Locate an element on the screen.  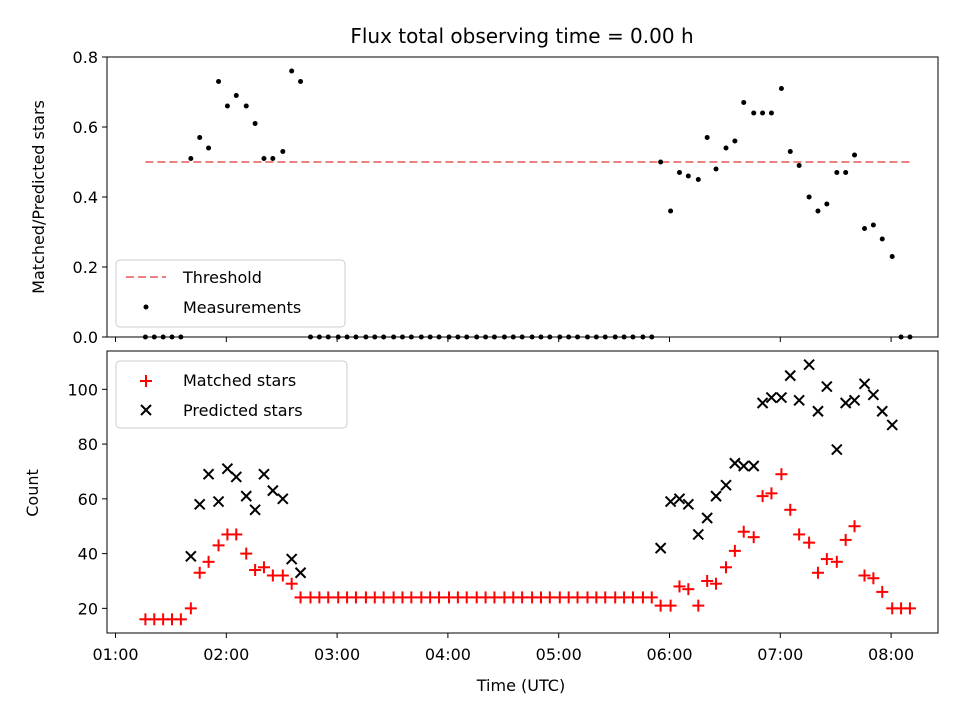
count-x-tick-label: 08:00 is located at coordinates (891, 654).